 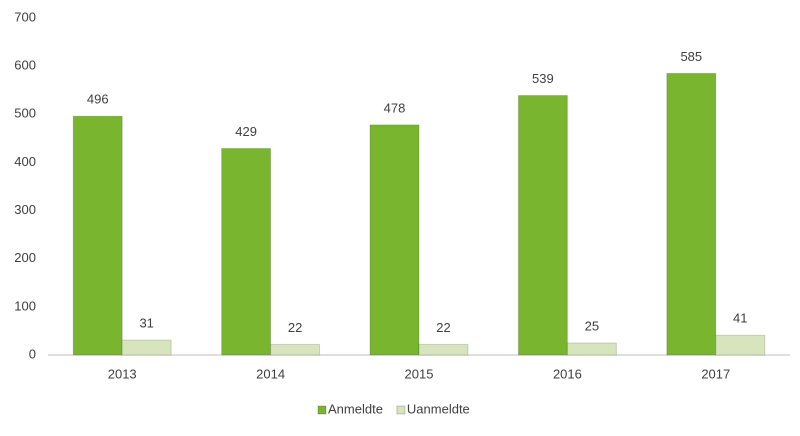 What do you see at coordinates (25, 113) in the screenshot?
I see `y-tick-label: 500` at bounding box center [25, 113].